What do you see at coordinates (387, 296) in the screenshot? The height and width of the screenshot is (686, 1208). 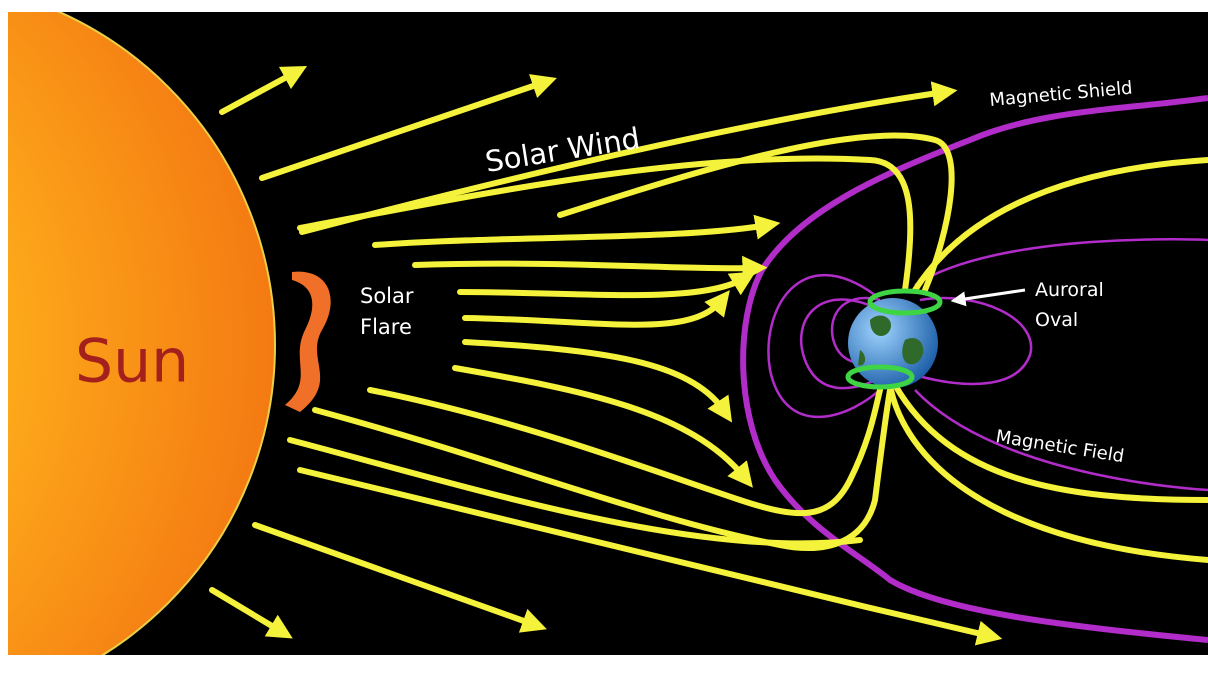 I see `solar-flare-label: Solar` at bounding box center [387, 296].